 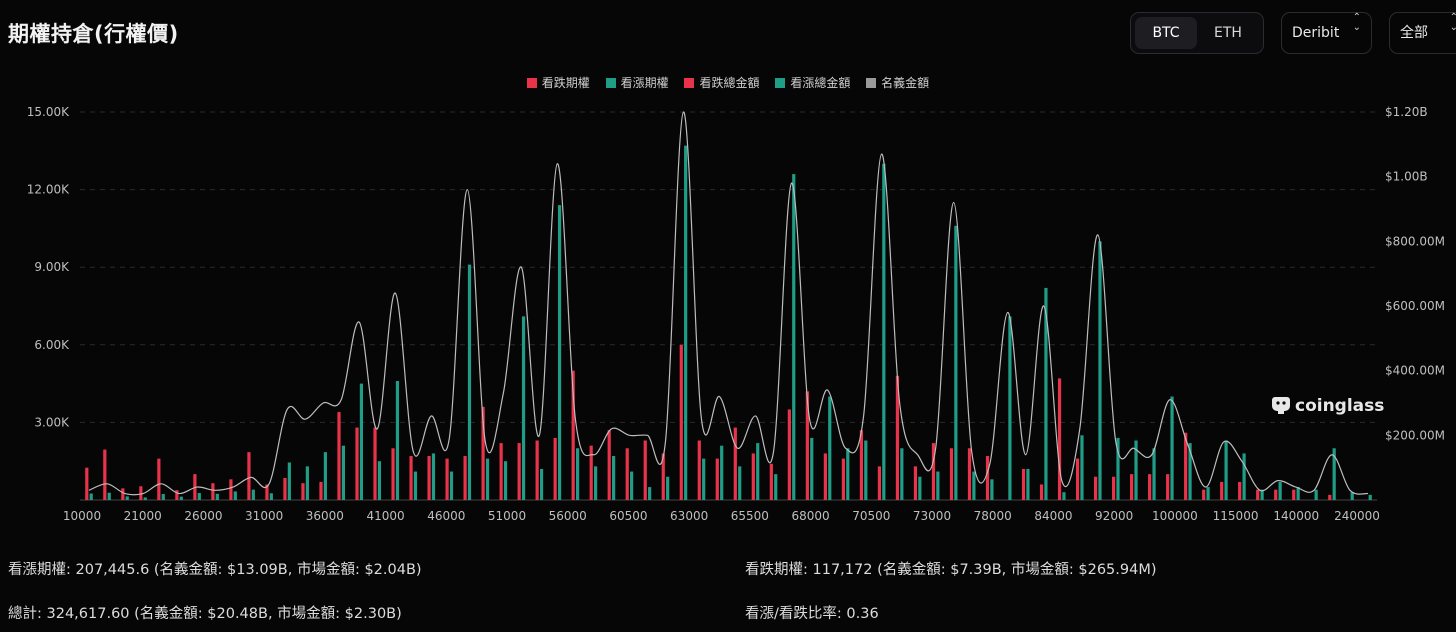 I want to click on x-tick-label: 140000, so click(x=1296, y=516).